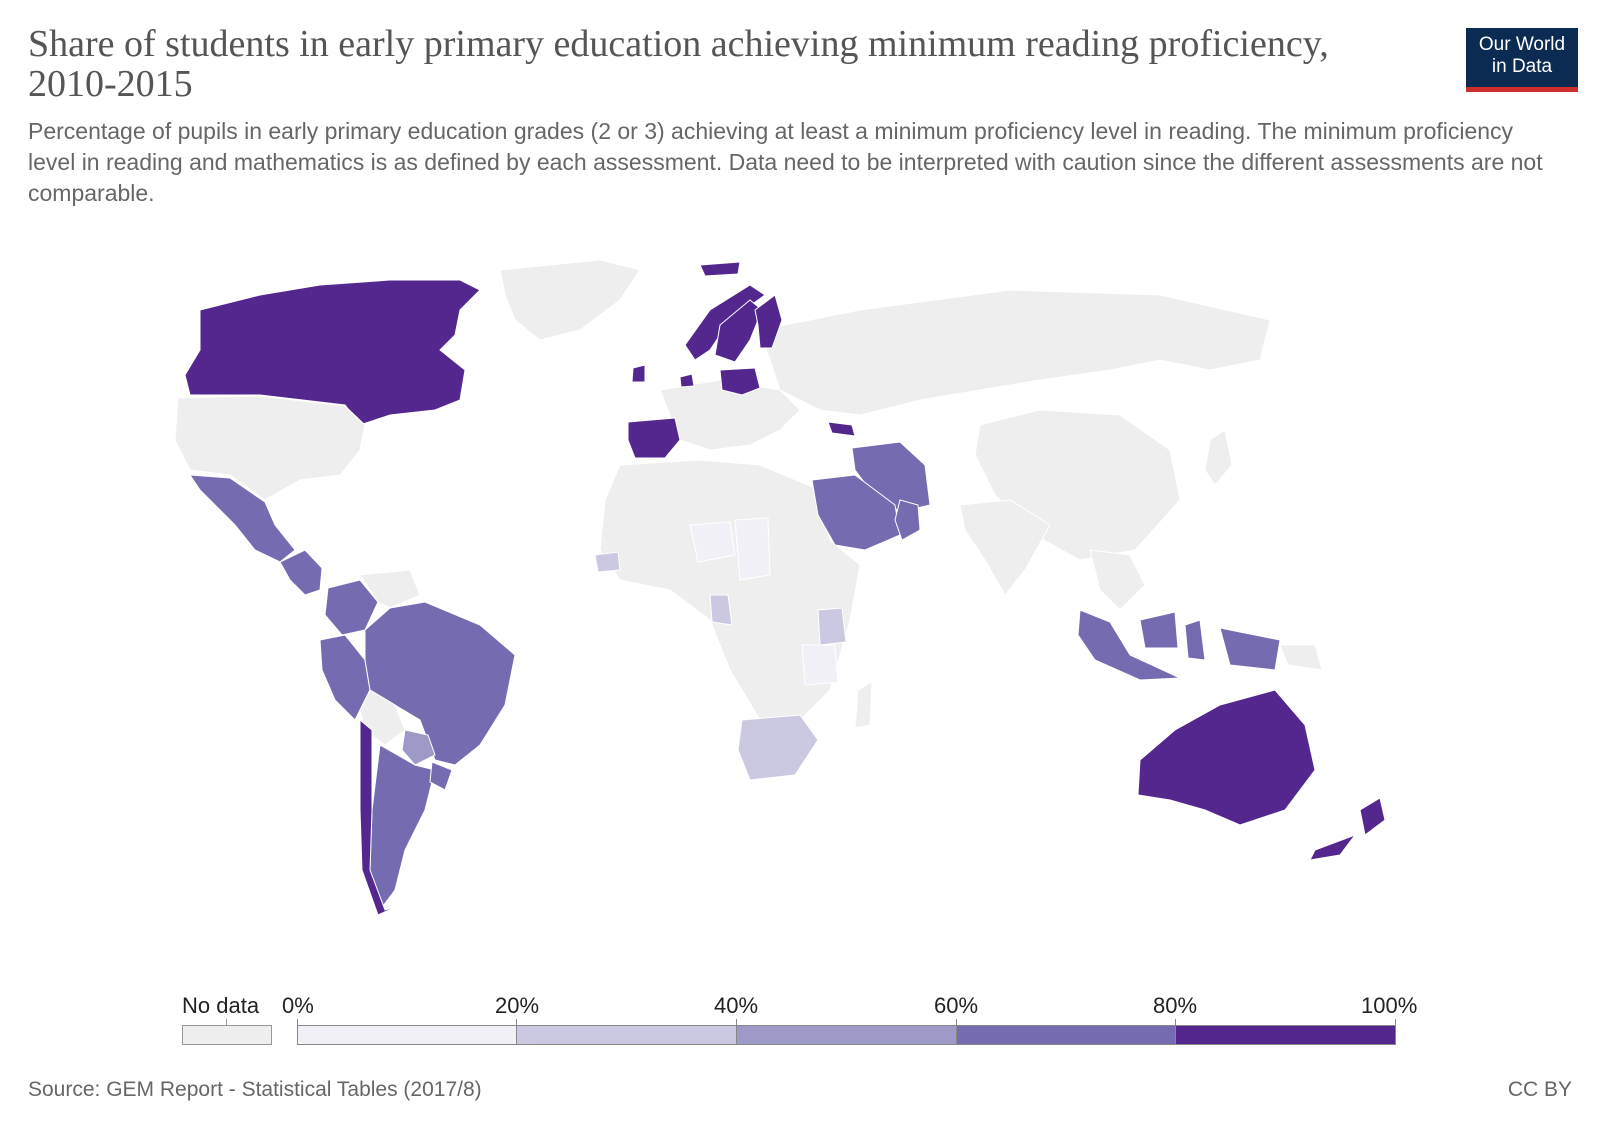  I want to click on country-canada, so click(332, 352).